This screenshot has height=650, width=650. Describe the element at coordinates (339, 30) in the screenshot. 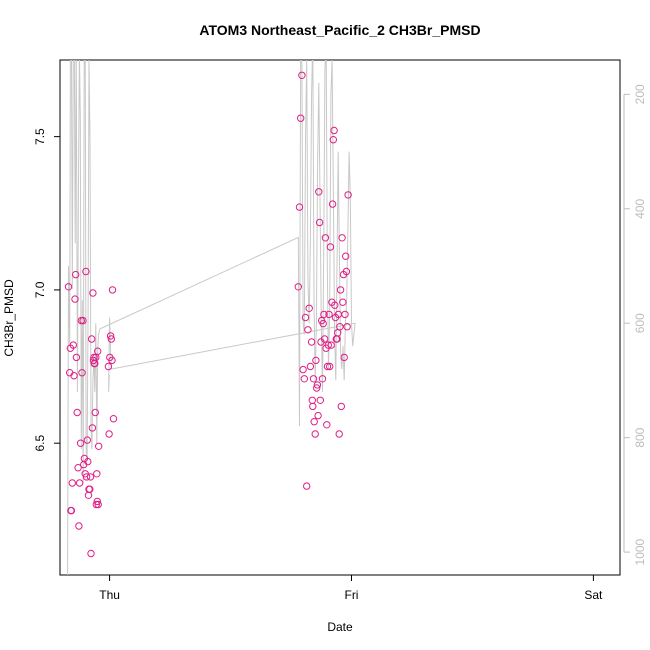

I see `chart-title: ATOM3 Northeast_Pacific_2 CH3Br_PMSD` at that location.